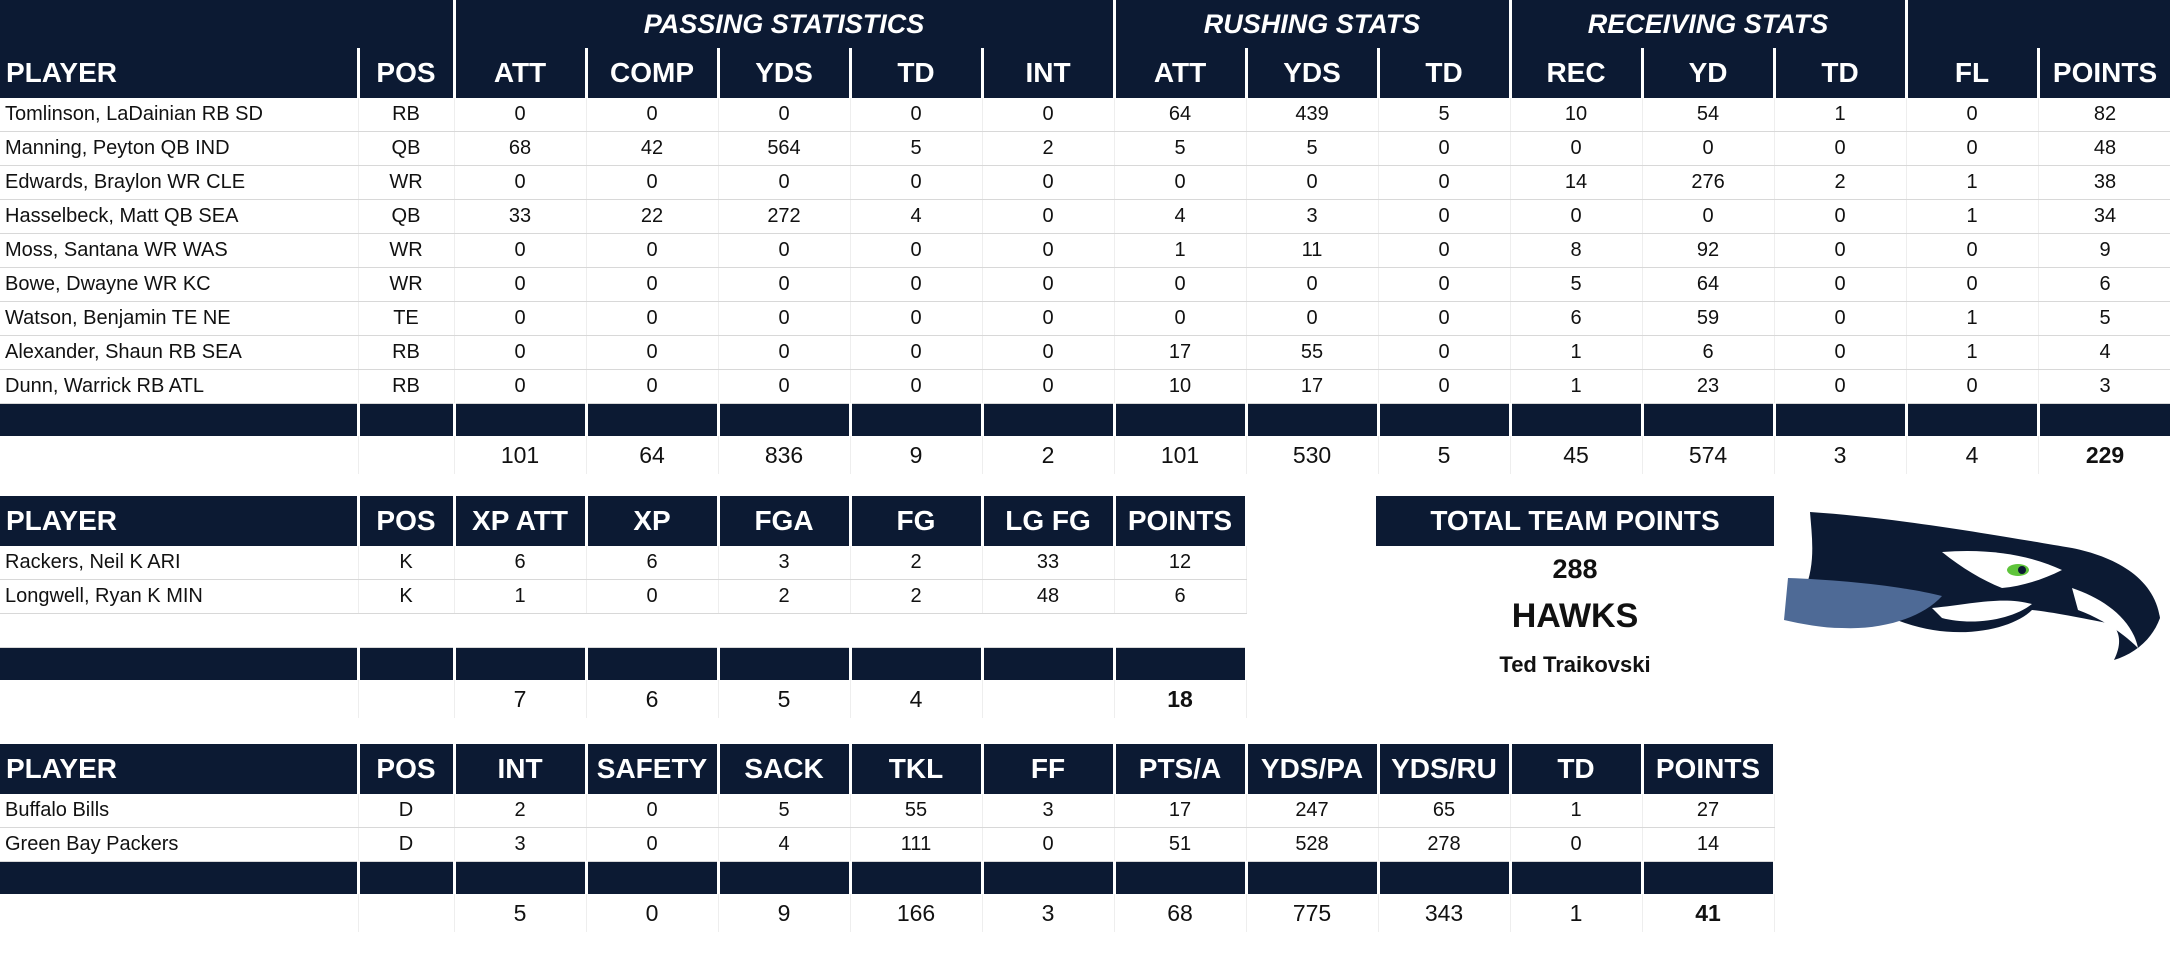 Image resolution: width=2170 pixels, height=960 pixels. I want to click on stat-cell: 8, so click(1576, 250).